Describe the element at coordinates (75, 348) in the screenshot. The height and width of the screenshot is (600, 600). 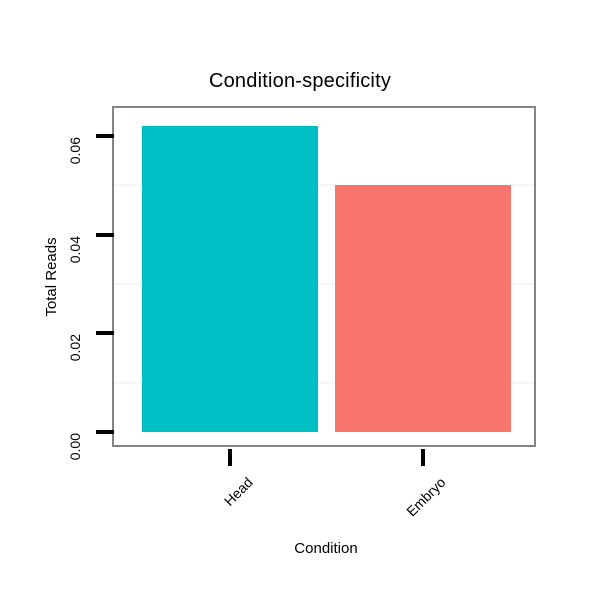
I see `y-tick-label: 0.02` at that location.